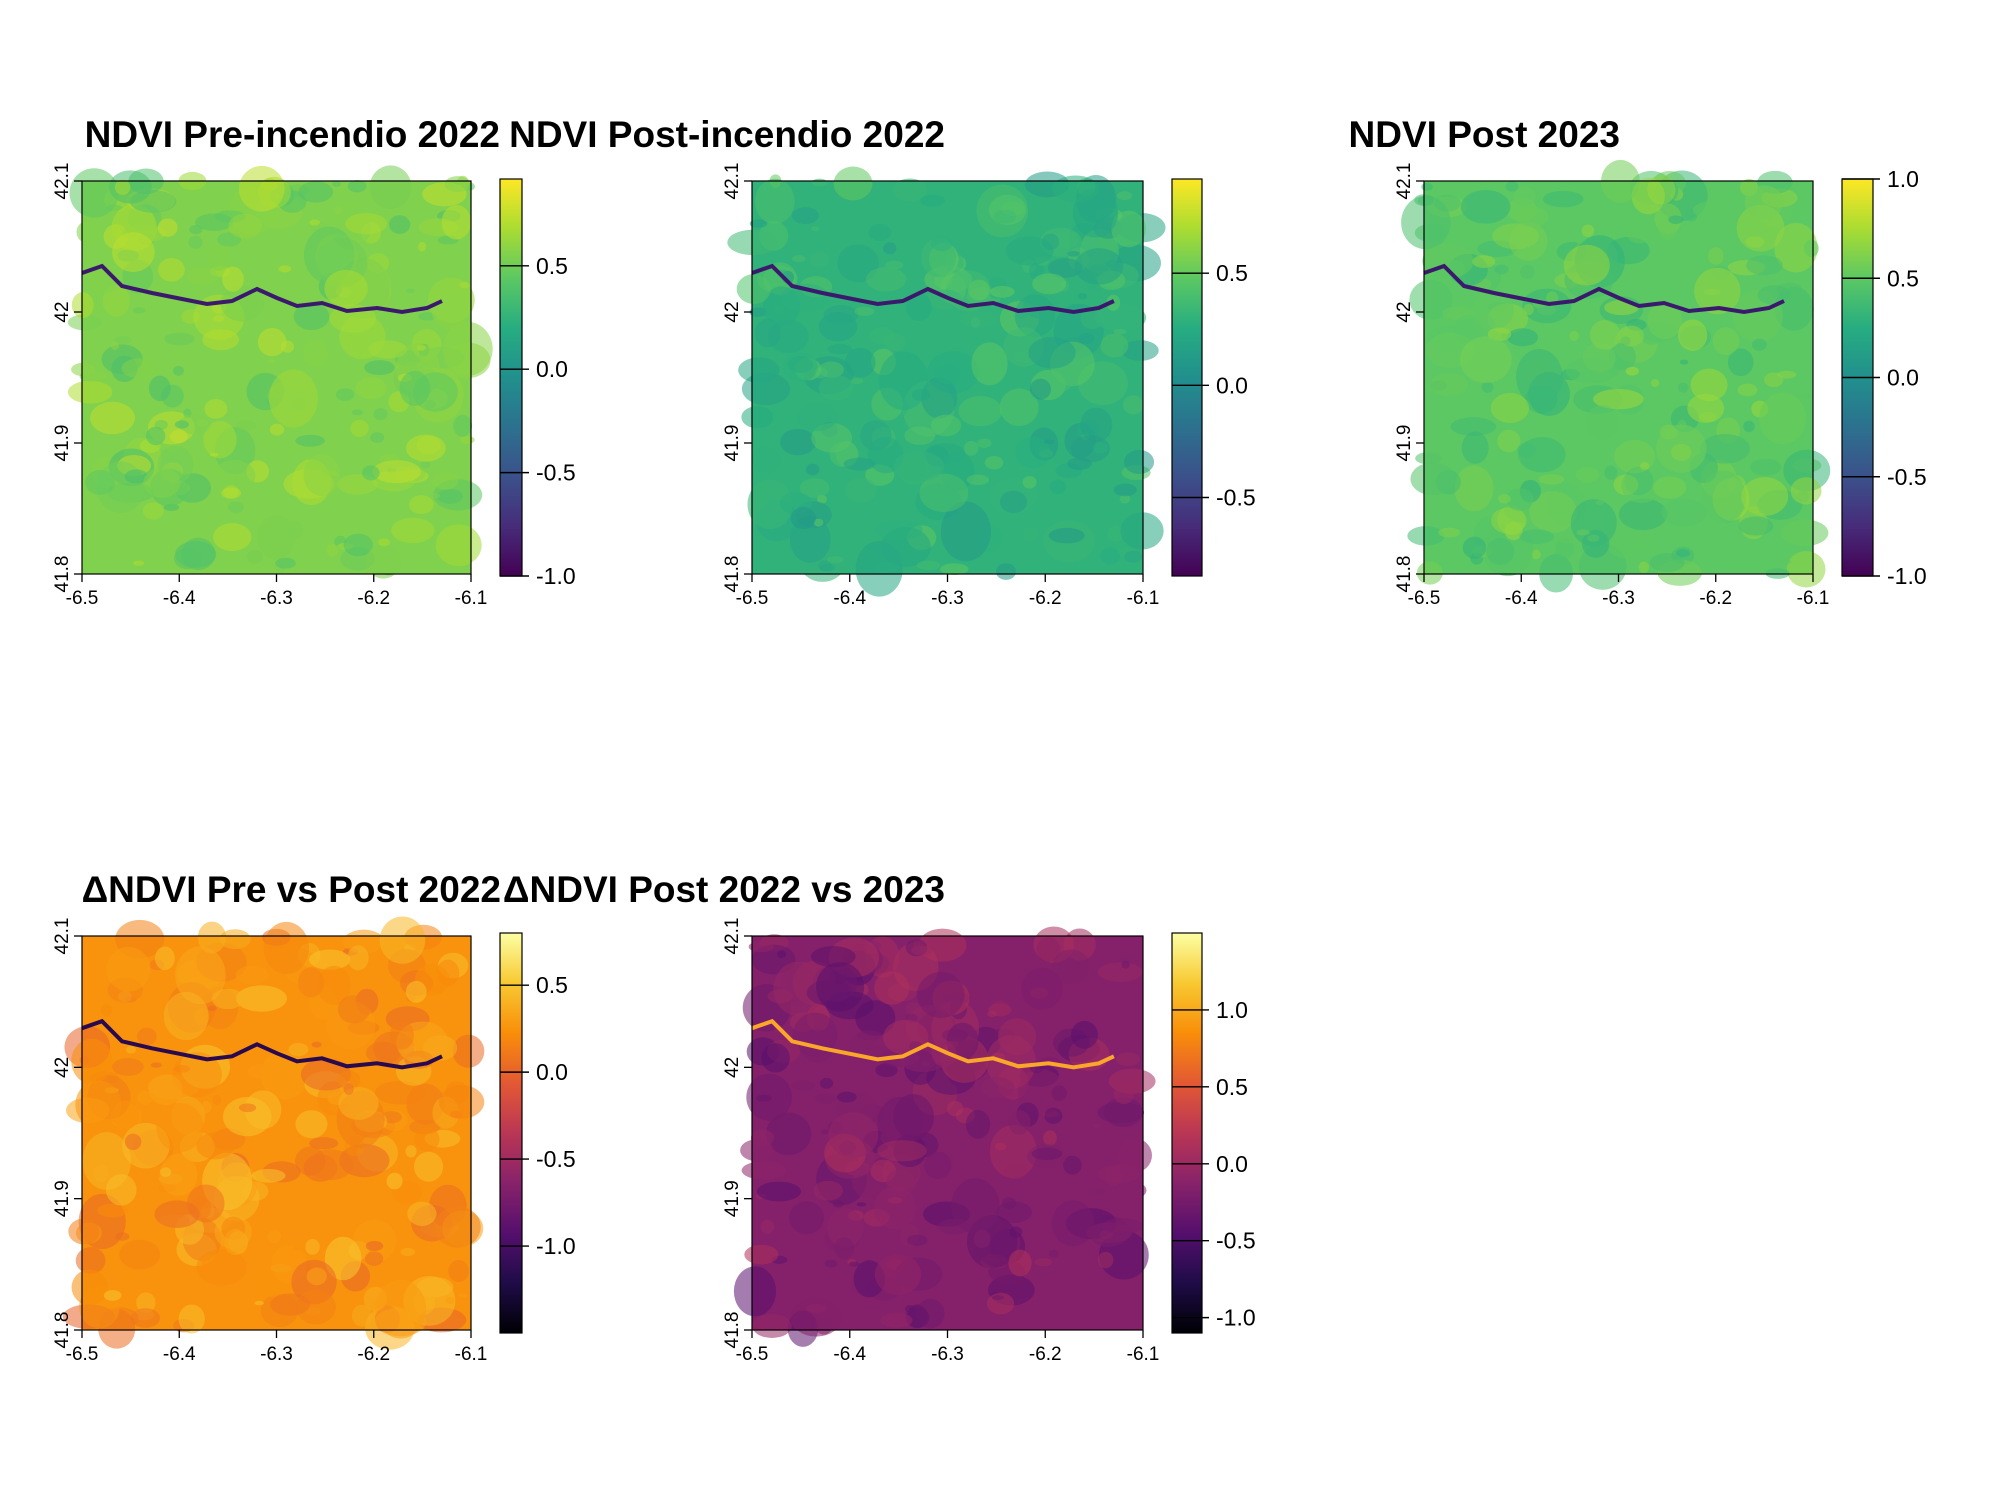 The height and width of the screenshot is (1500, 2000). I want to click on y-tick-label: 41.8, so click(732, 574).